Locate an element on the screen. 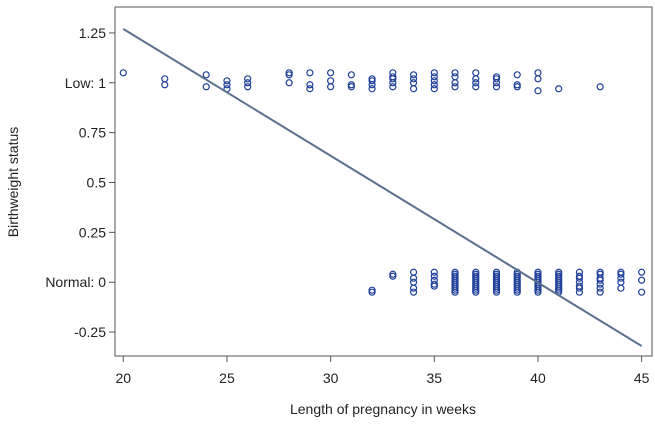  x-tick-label: 20 is located at coordinates (124, 378).